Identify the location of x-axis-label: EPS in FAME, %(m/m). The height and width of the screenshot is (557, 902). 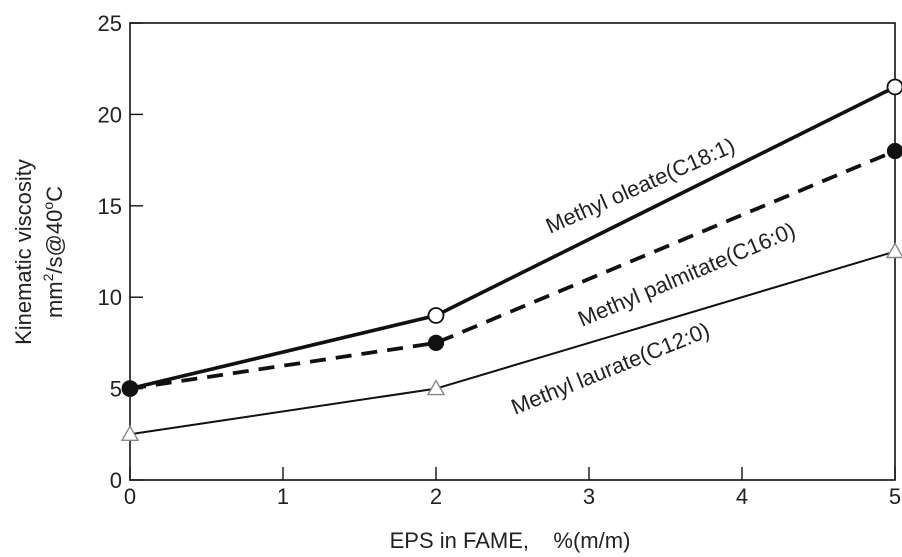
(510, 540).